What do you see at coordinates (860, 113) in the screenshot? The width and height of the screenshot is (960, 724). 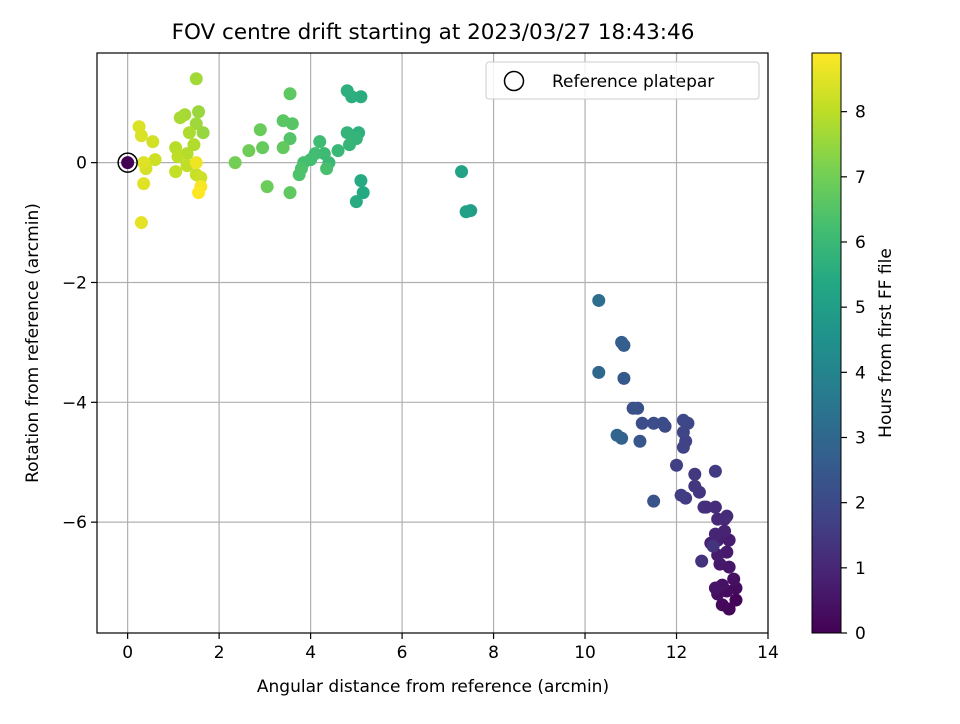 I see `colorbar-tick-label: 8` at bounding box center [860, 113].